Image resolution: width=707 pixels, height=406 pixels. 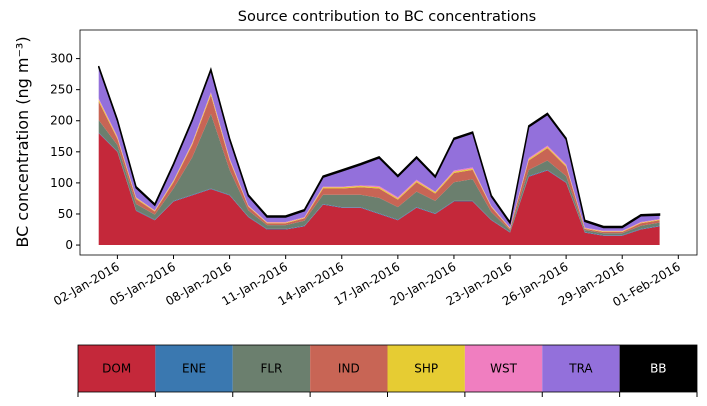 I want to click on legend-label: TRA, so click(x=580, y=369).